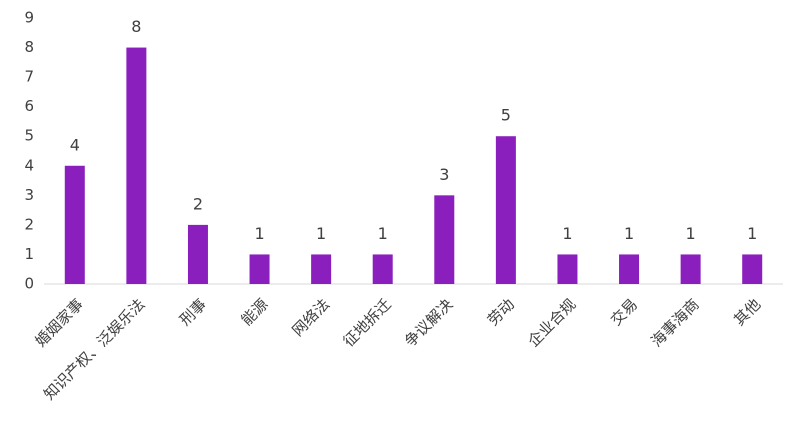 The width and height of the screenshot is (800, 443). What do you see at coordinates (59, 322) in the screenshot?
I see `x-tick-label: 婚姻家事` at bounding box center [59, 322].